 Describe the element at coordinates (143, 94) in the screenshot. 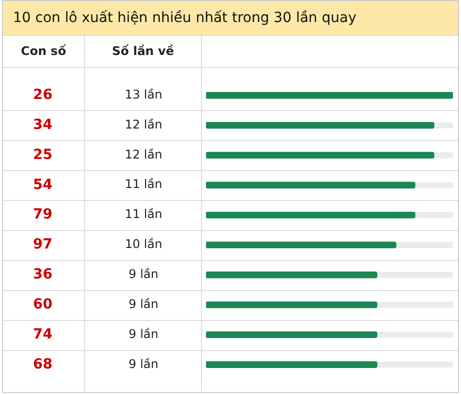

I see `data-label: 13 lần` at that location.